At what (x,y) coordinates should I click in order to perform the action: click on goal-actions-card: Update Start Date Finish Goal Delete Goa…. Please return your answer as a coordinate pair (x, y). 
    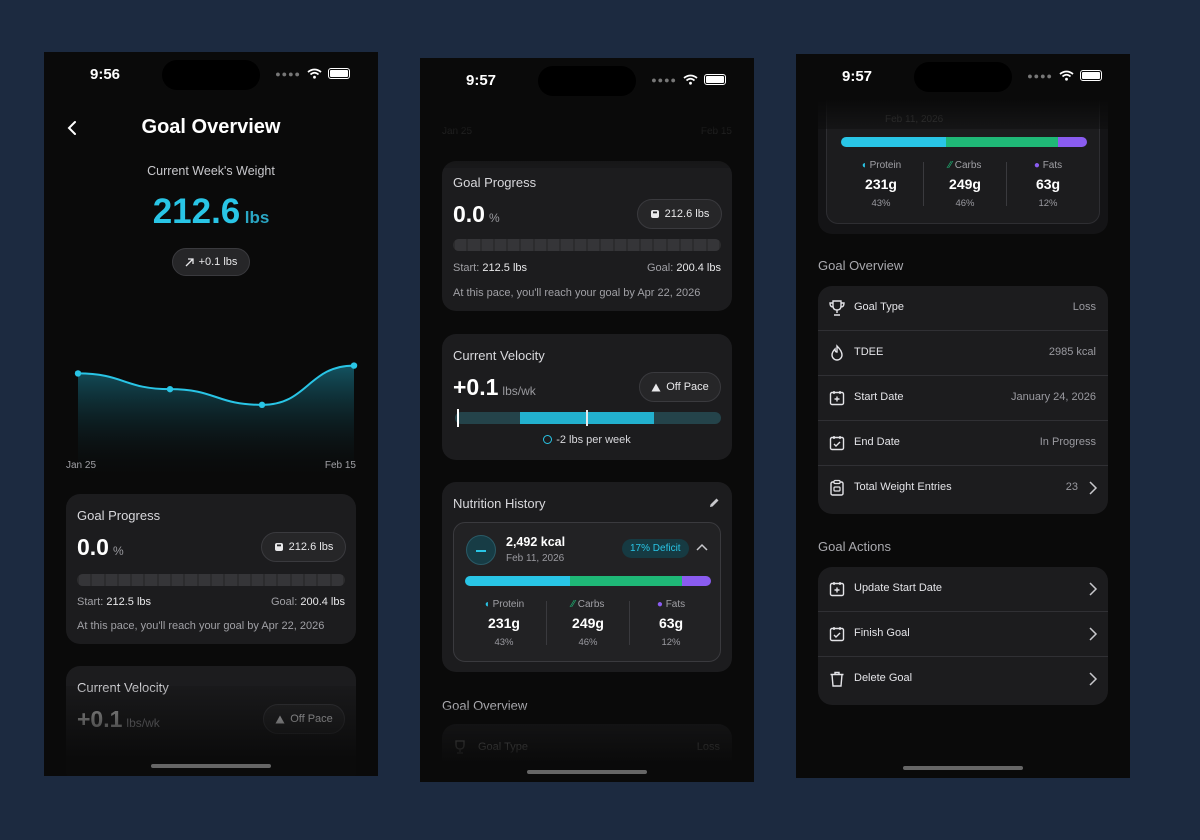
    Looking at the image, I should click on (963, 636).